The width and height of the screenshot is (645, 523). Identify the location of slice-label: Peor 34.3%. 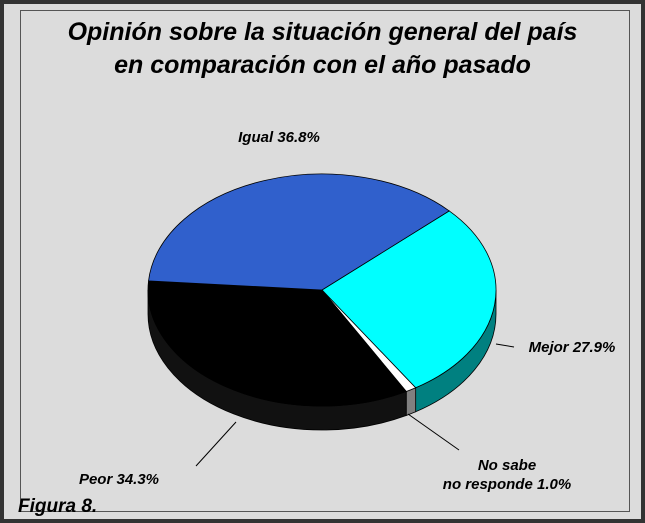
(119, 479).